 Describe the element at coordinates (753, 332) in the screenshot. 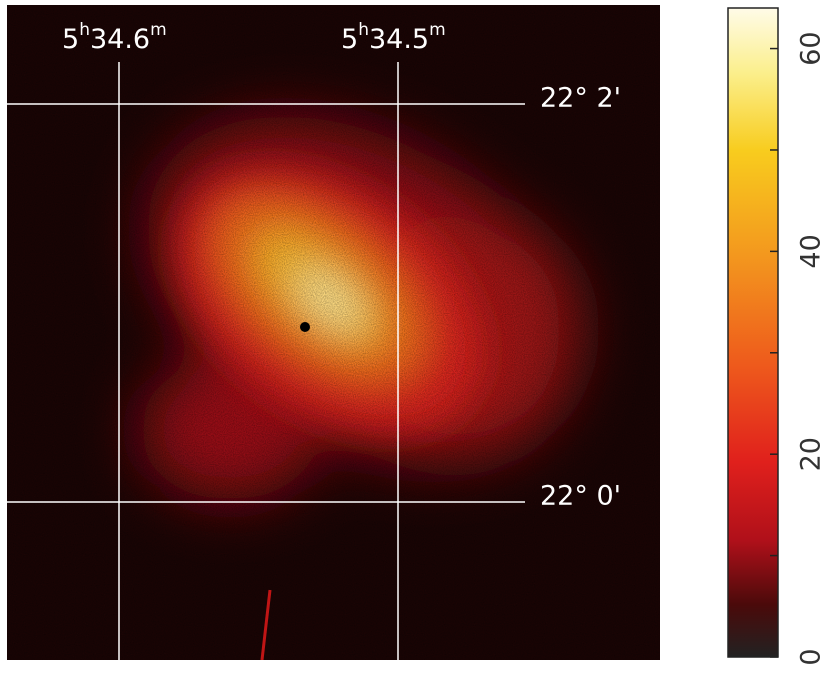

I see `colorbar` at that location.